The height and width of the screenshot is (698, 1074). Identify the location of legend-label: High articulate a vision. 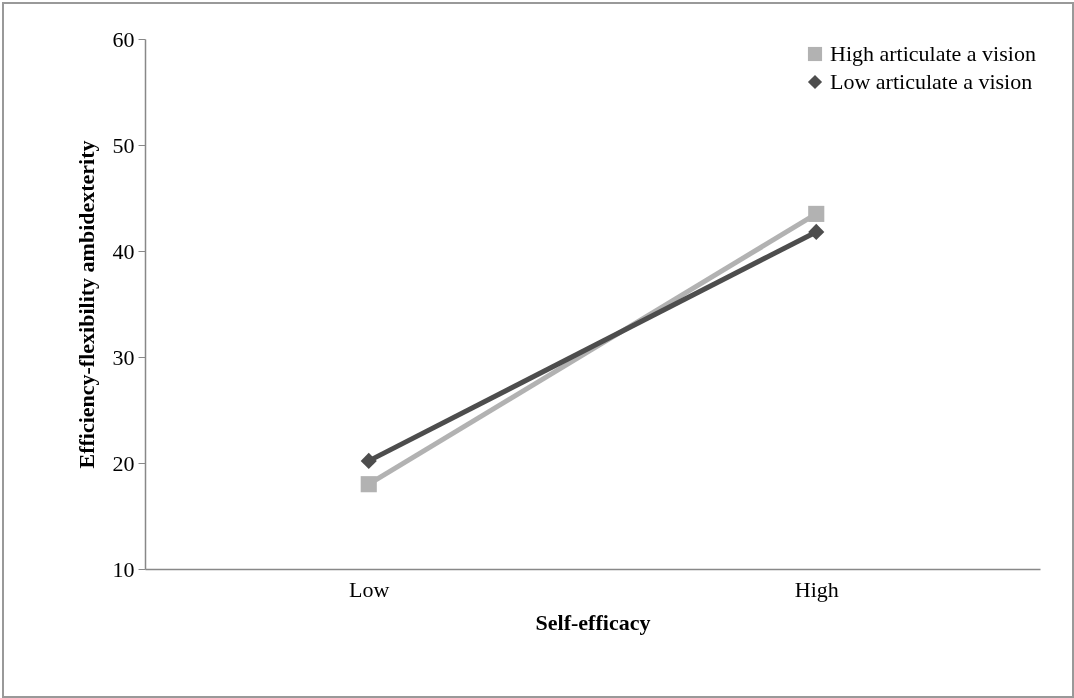
(933, 53).